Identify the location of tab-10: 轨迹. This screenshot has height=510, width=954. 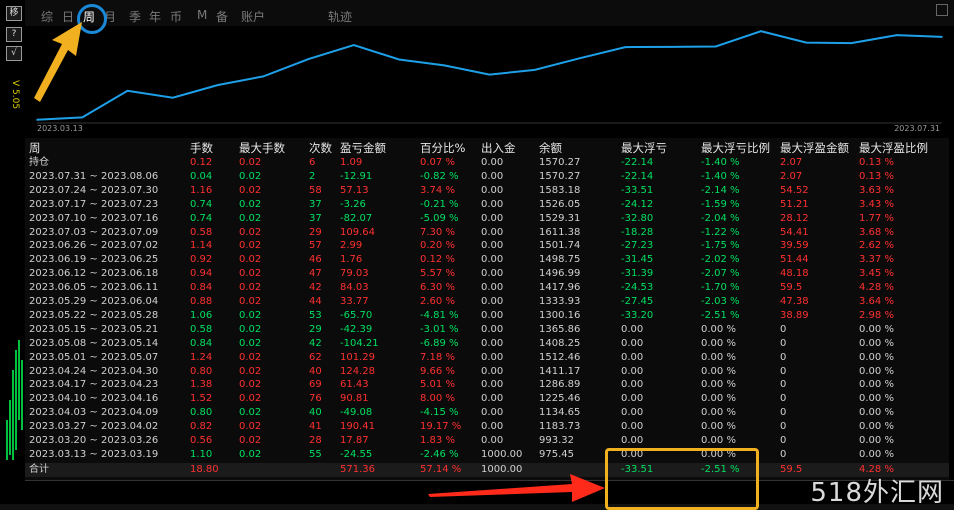
(340, 17).